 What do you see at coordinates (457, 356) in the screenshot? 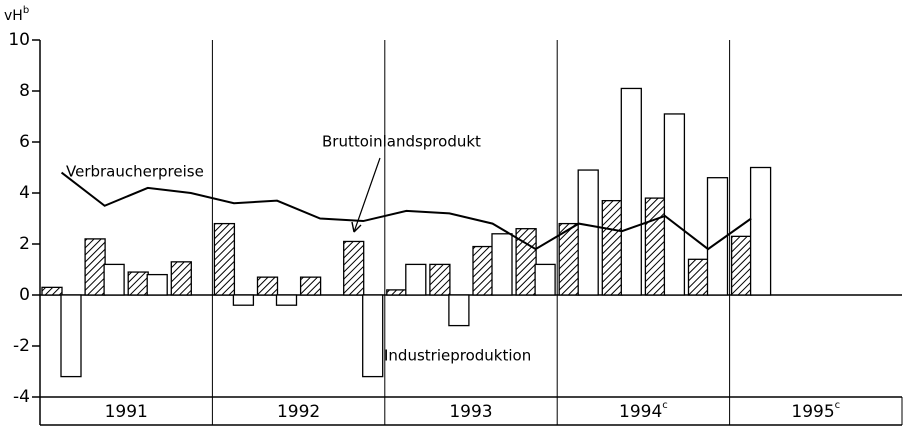
I see `series-label: Industrieproduktion` at bounding box center [457, 356].